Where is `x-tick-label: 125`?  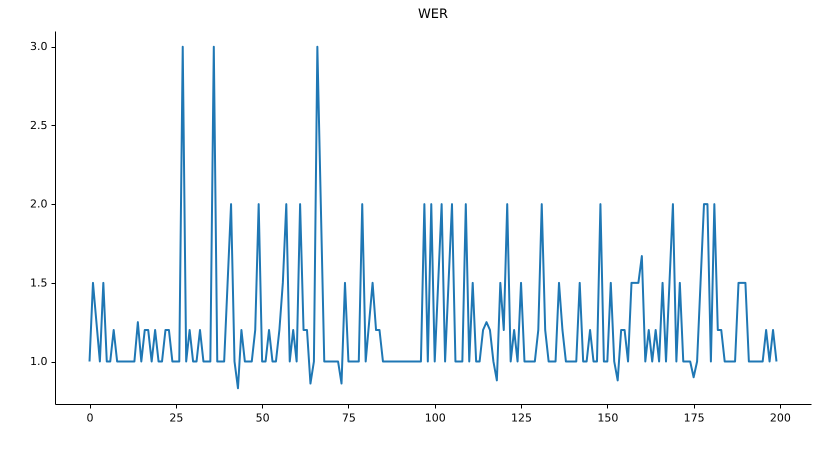 x-tick-label: 125 is located at coordinates (521, 418).